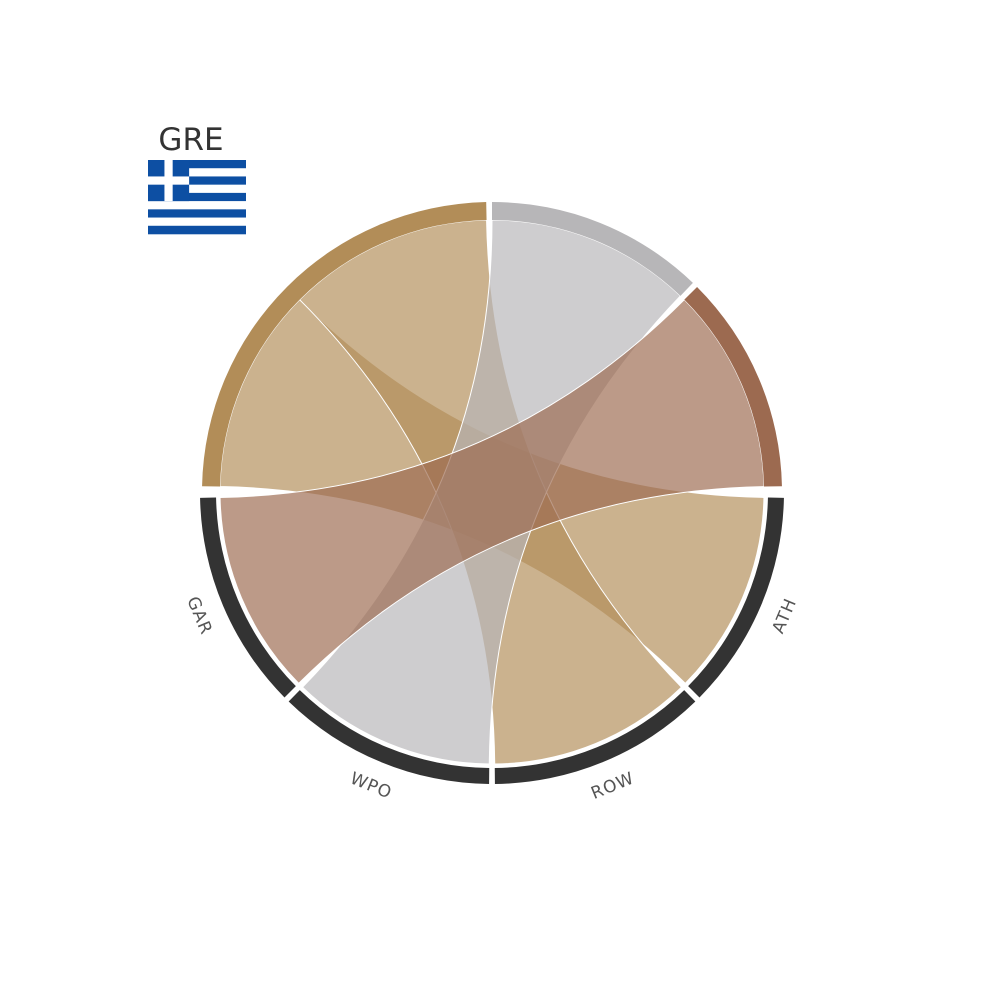 This screenshot has height=984, width=984. I want to click on sport-arc-gar, so click(248, 597).